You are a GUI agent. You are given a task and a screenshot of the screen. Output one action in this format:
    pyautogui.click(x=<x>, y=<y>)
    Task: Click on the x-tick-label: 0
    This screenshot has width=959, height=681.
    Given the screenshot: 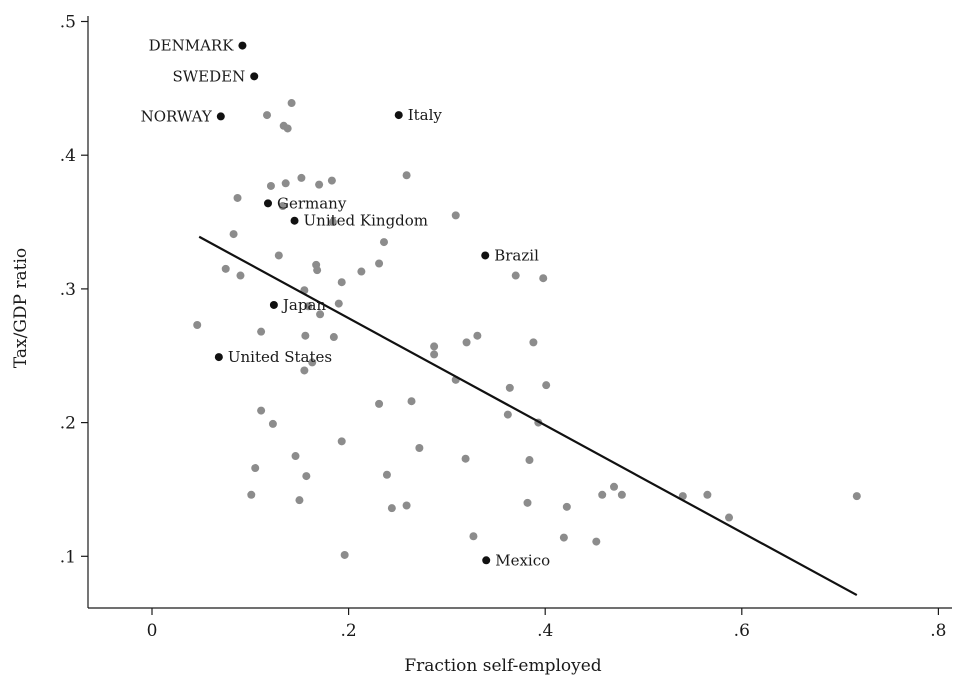 What is the action you would take?
    pyautogui.click(x=152, y=631)
    